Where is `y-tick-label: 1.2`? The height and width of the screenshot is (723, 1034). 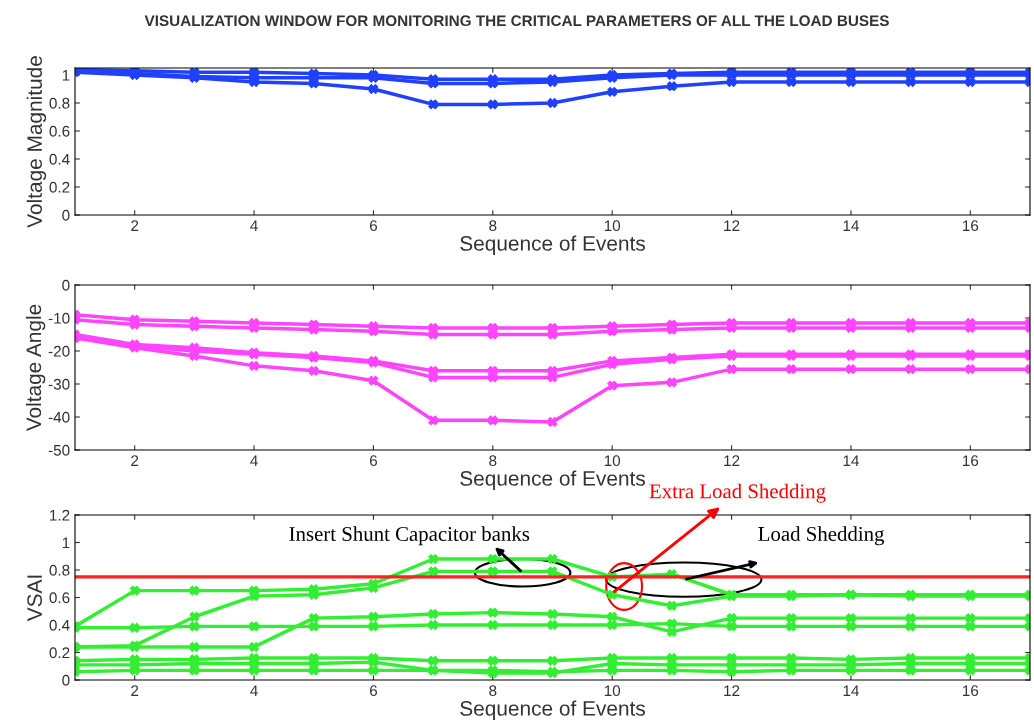
y-tick-label: 1.2 is located at coordinates (60, 515).